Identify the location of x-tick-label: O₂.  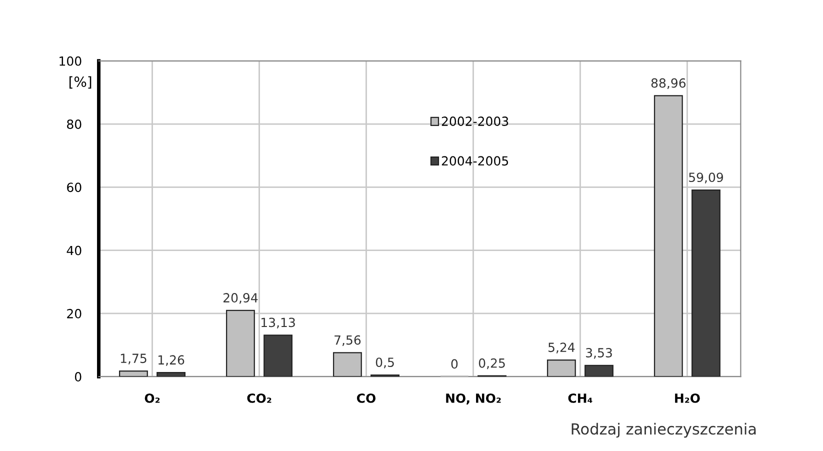
(152, 398).